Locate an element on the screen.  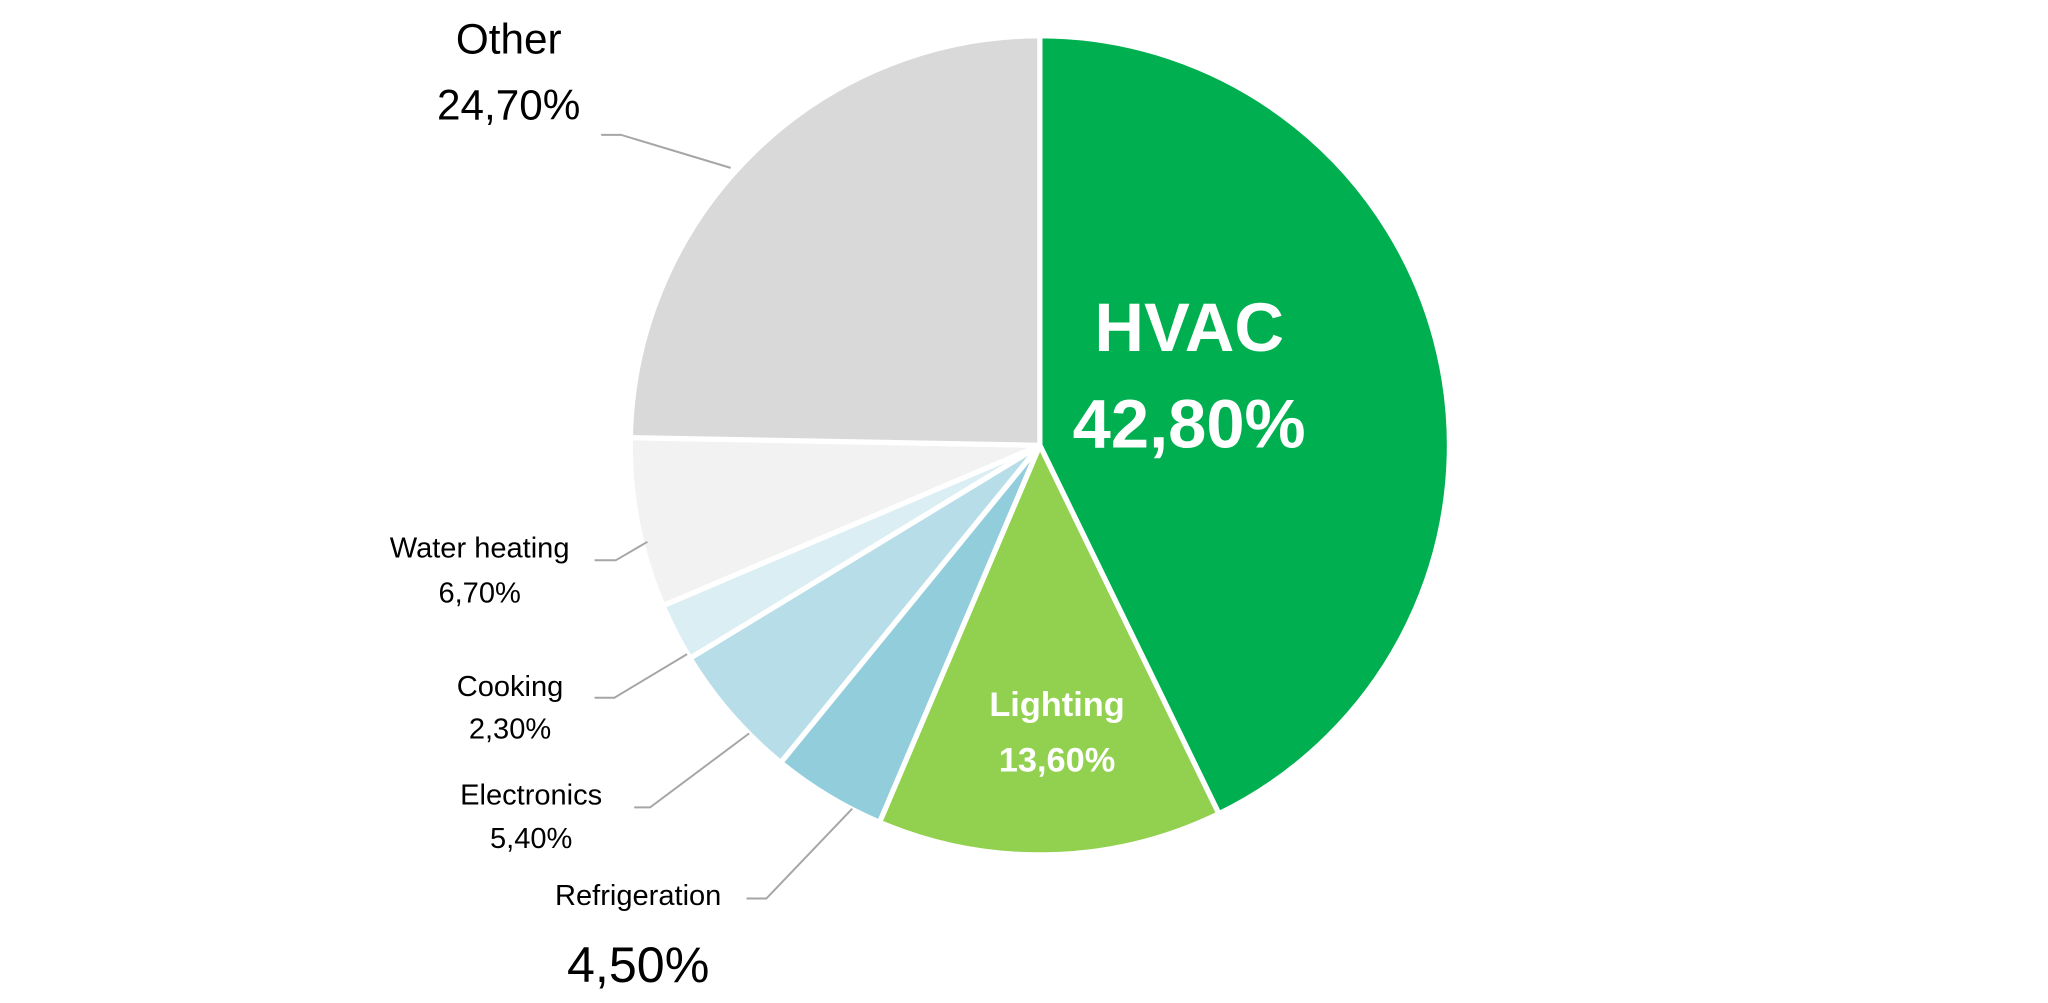
leader-lines is located at coordinates (723, 516).